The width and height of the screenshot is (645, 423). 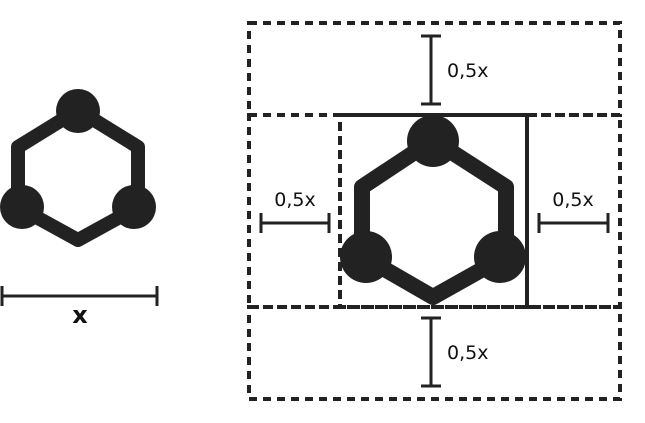 What do you see at coordinates (295, 223) in the screenshot?
I see `measure-left` at bounding box center [295, 223].